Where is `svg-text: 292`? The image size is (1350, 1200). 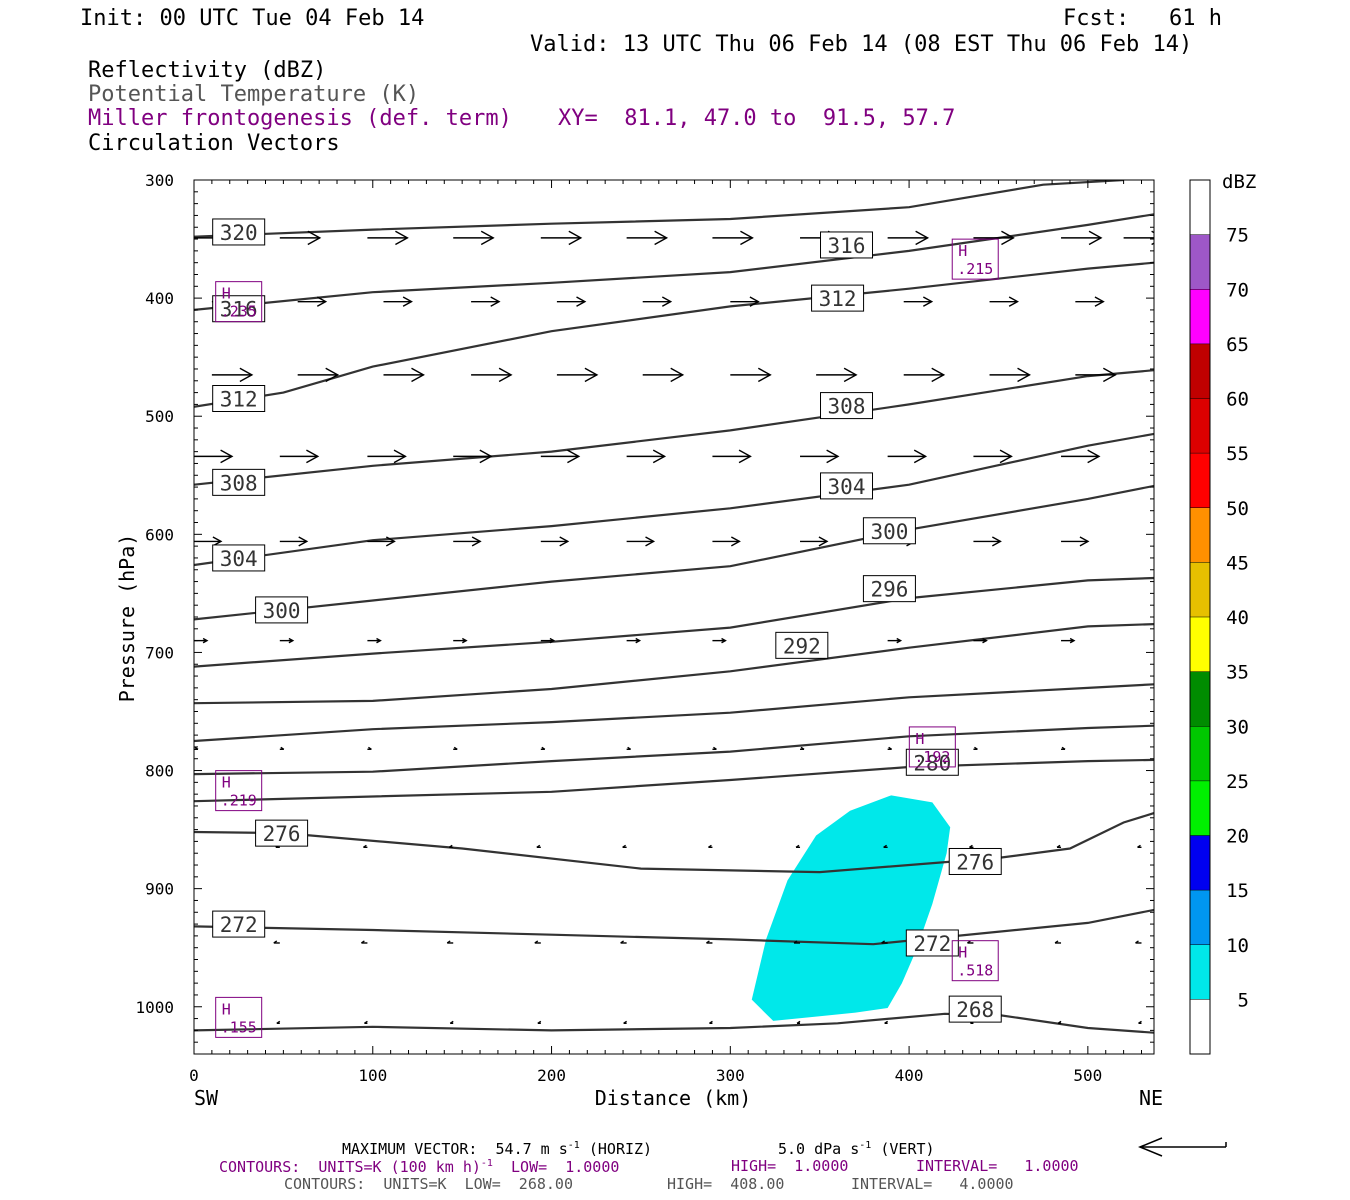 svg-text: 292 is located at coordinates (802, 646).